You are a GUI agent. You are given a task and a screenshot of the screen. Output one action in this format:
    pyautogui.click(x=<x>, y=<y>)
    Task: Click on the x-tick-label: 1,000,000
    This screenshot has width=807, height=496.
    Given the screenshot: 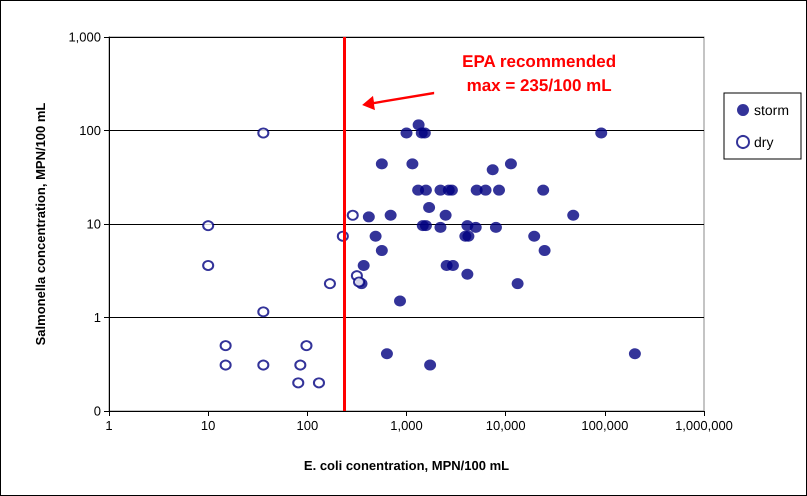 What is the action you would take?
    pyautogui.click(x=704, y=425)
    